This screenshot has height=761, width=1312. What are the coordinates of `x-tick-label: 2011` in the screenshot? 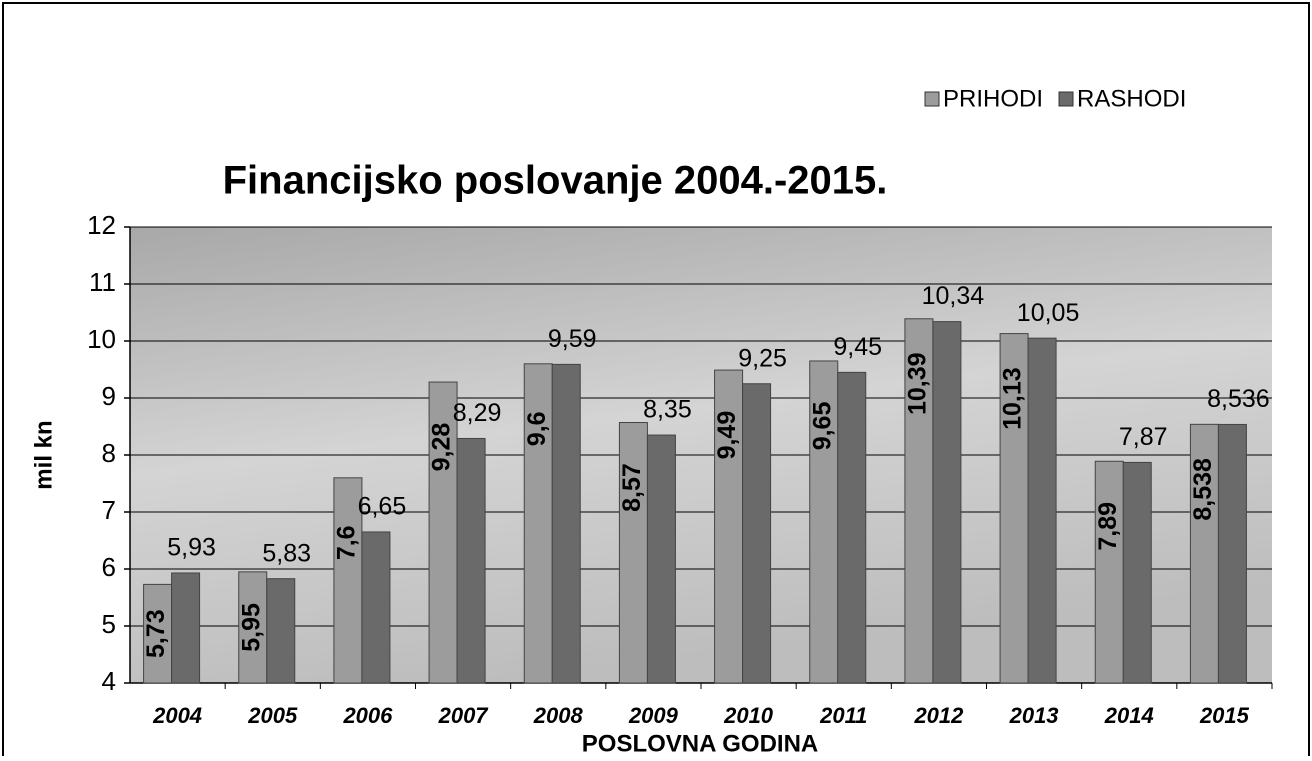 It's located at (843, 715).